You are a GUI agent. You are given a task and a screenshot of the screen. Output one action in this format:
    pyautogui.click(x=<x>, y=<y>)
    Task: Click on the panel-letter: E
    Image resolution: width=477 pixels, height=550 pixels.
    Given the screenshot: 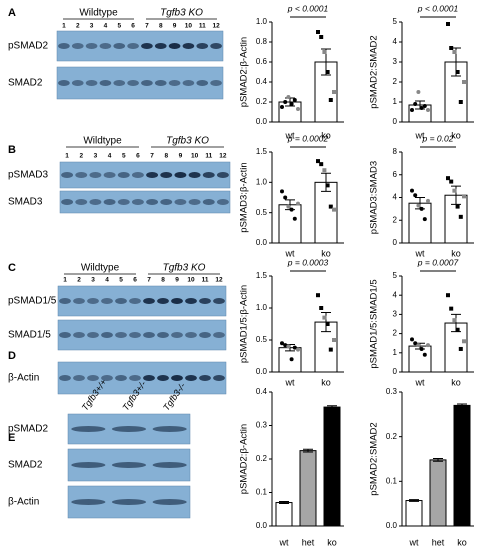 What is the action you would take?
    pyautogui.click(x=11, y=438)
    